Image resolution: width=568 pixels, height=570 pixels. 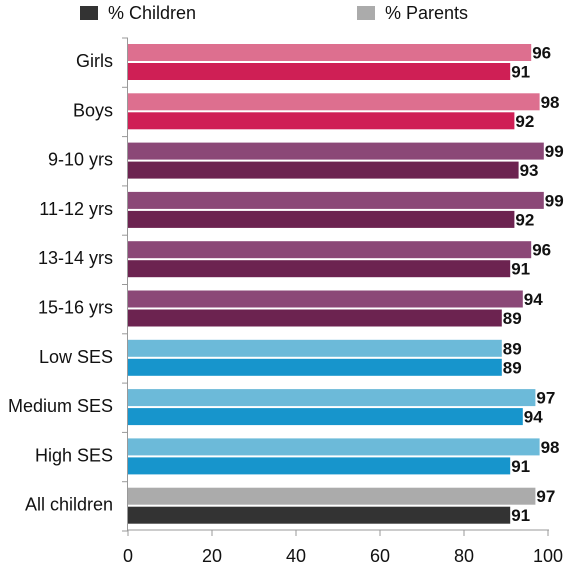 I want to click on bar-children-15-16-yrs, so click(x=315, y=318).